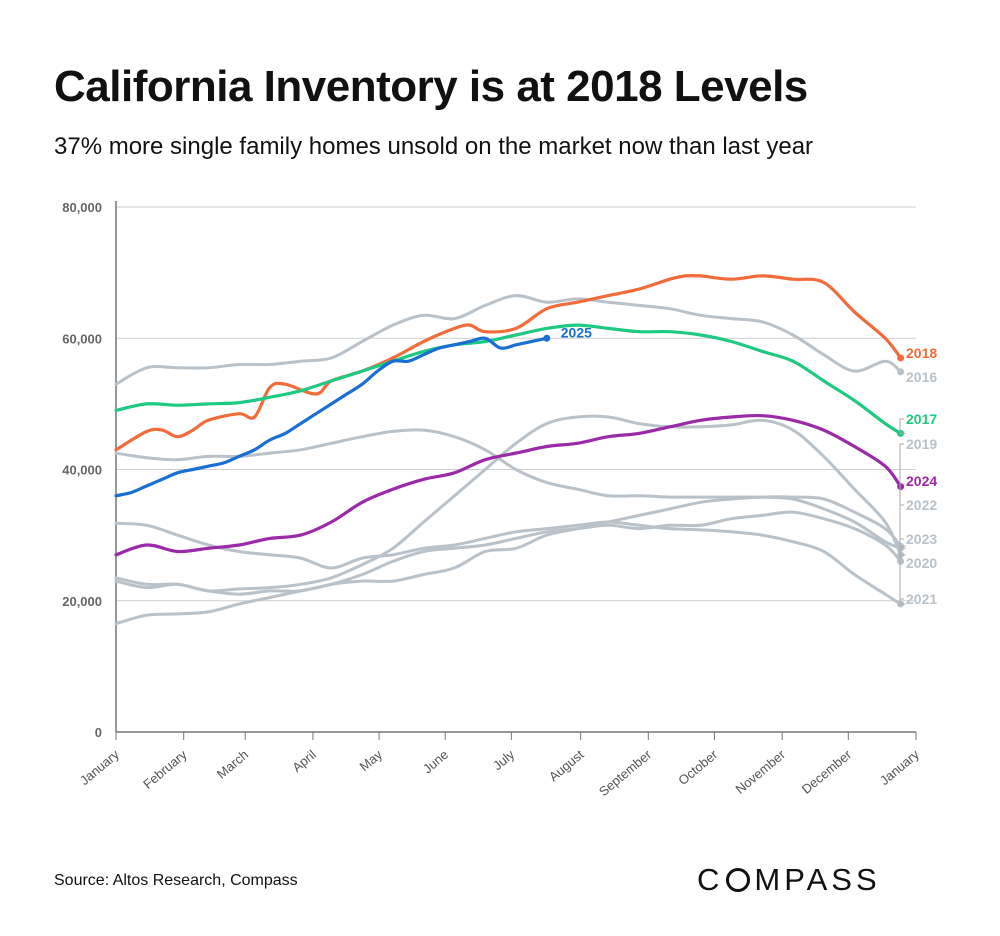 The image size is (1000, 936). Describe the element at coordinates (749, 465) in the screenshot. I see `series-labels: 2016 2018 2017 2019 2025 2024 2022 2023 2020 2021` at that location.